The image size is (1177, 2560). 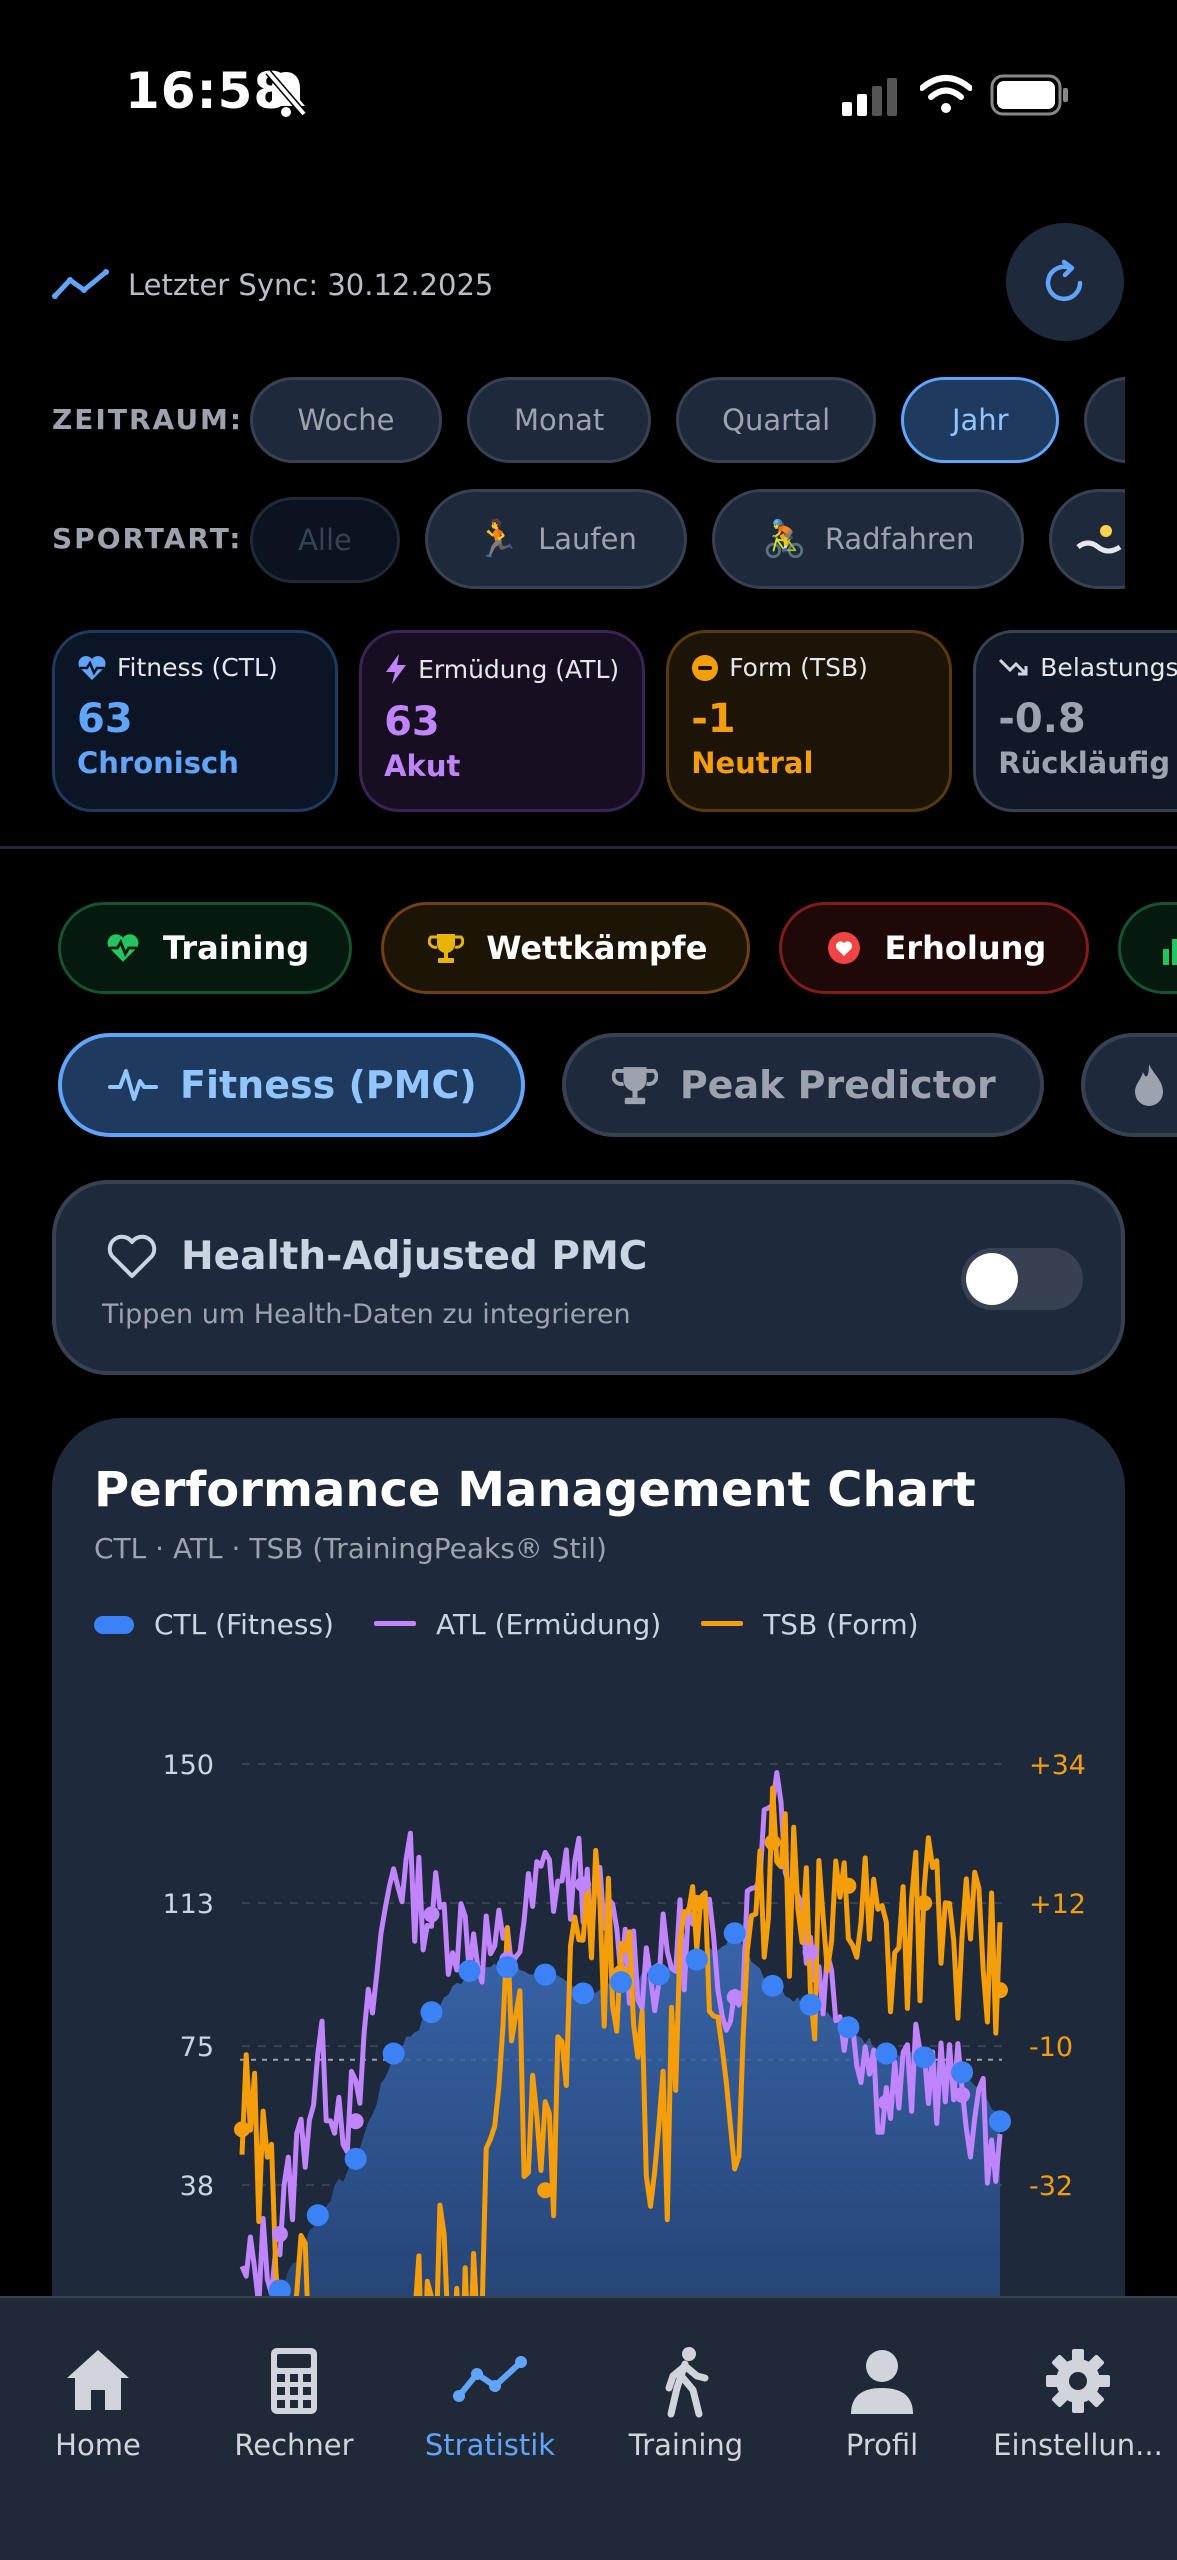 I want to click on health-toggle, so click(x=1022, y=1279).